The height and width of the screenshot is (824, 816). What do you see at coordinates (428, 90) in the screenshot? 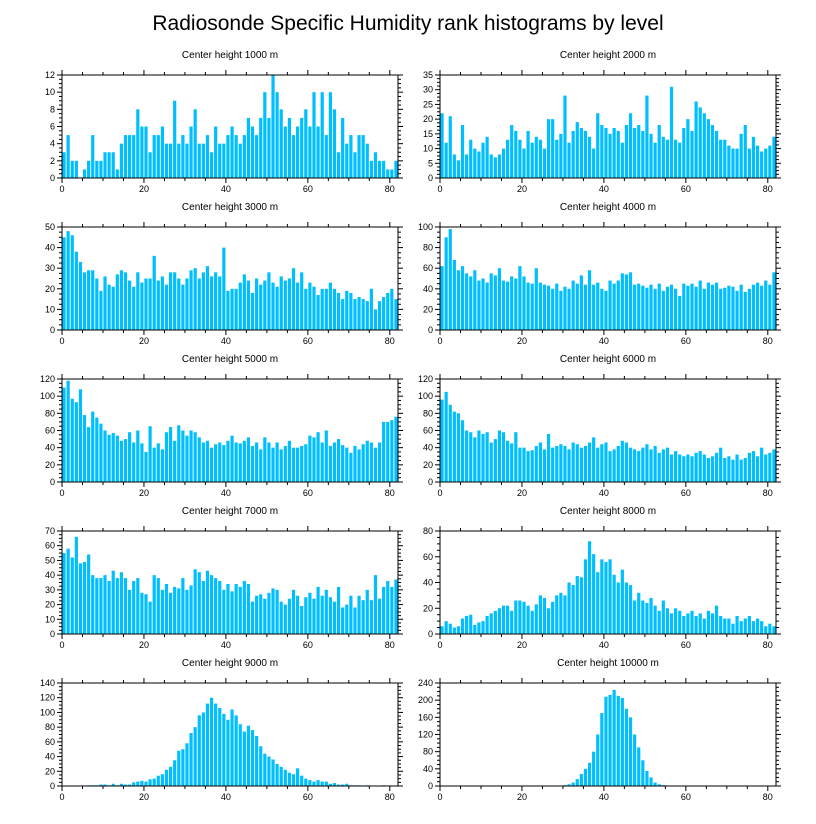
I see `y-tick-label: 30` at bounding box center [428, 90].